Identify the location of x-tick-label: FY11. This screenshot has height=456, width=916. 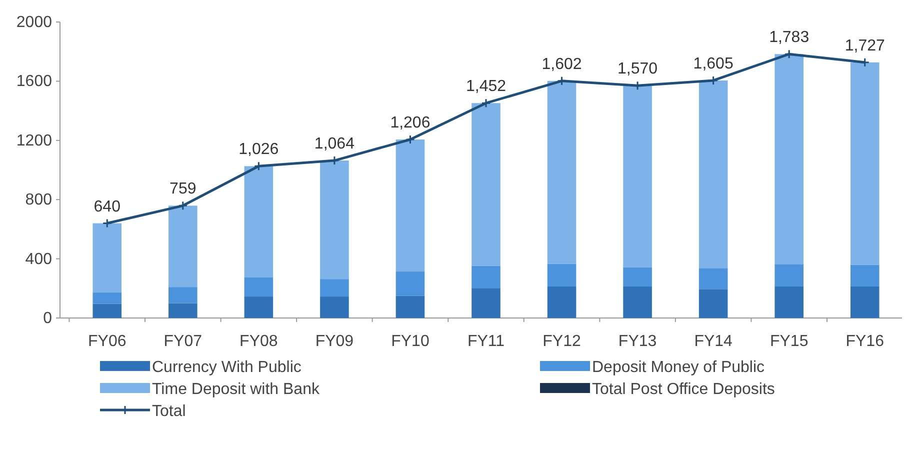
(486, 341).